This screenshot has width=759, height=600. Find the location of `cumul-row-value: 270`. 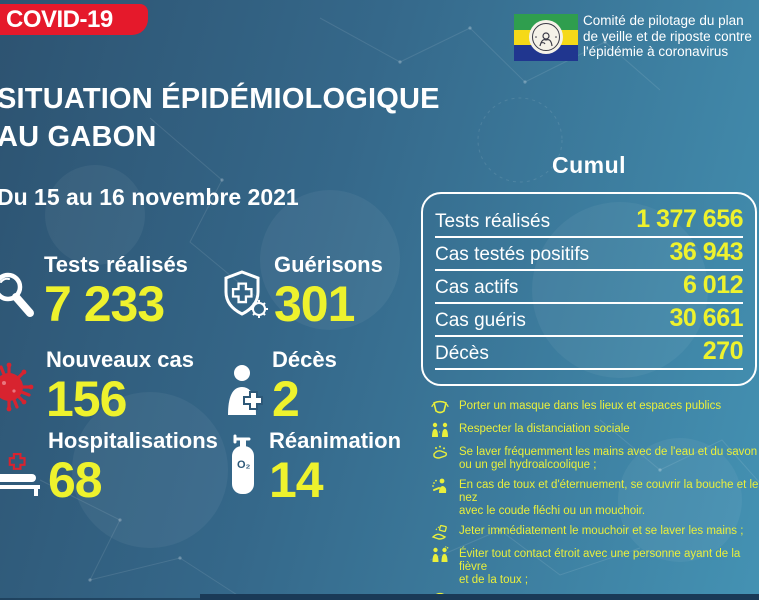

cumul-row-value: 270 is located at coordinates (723, 351).